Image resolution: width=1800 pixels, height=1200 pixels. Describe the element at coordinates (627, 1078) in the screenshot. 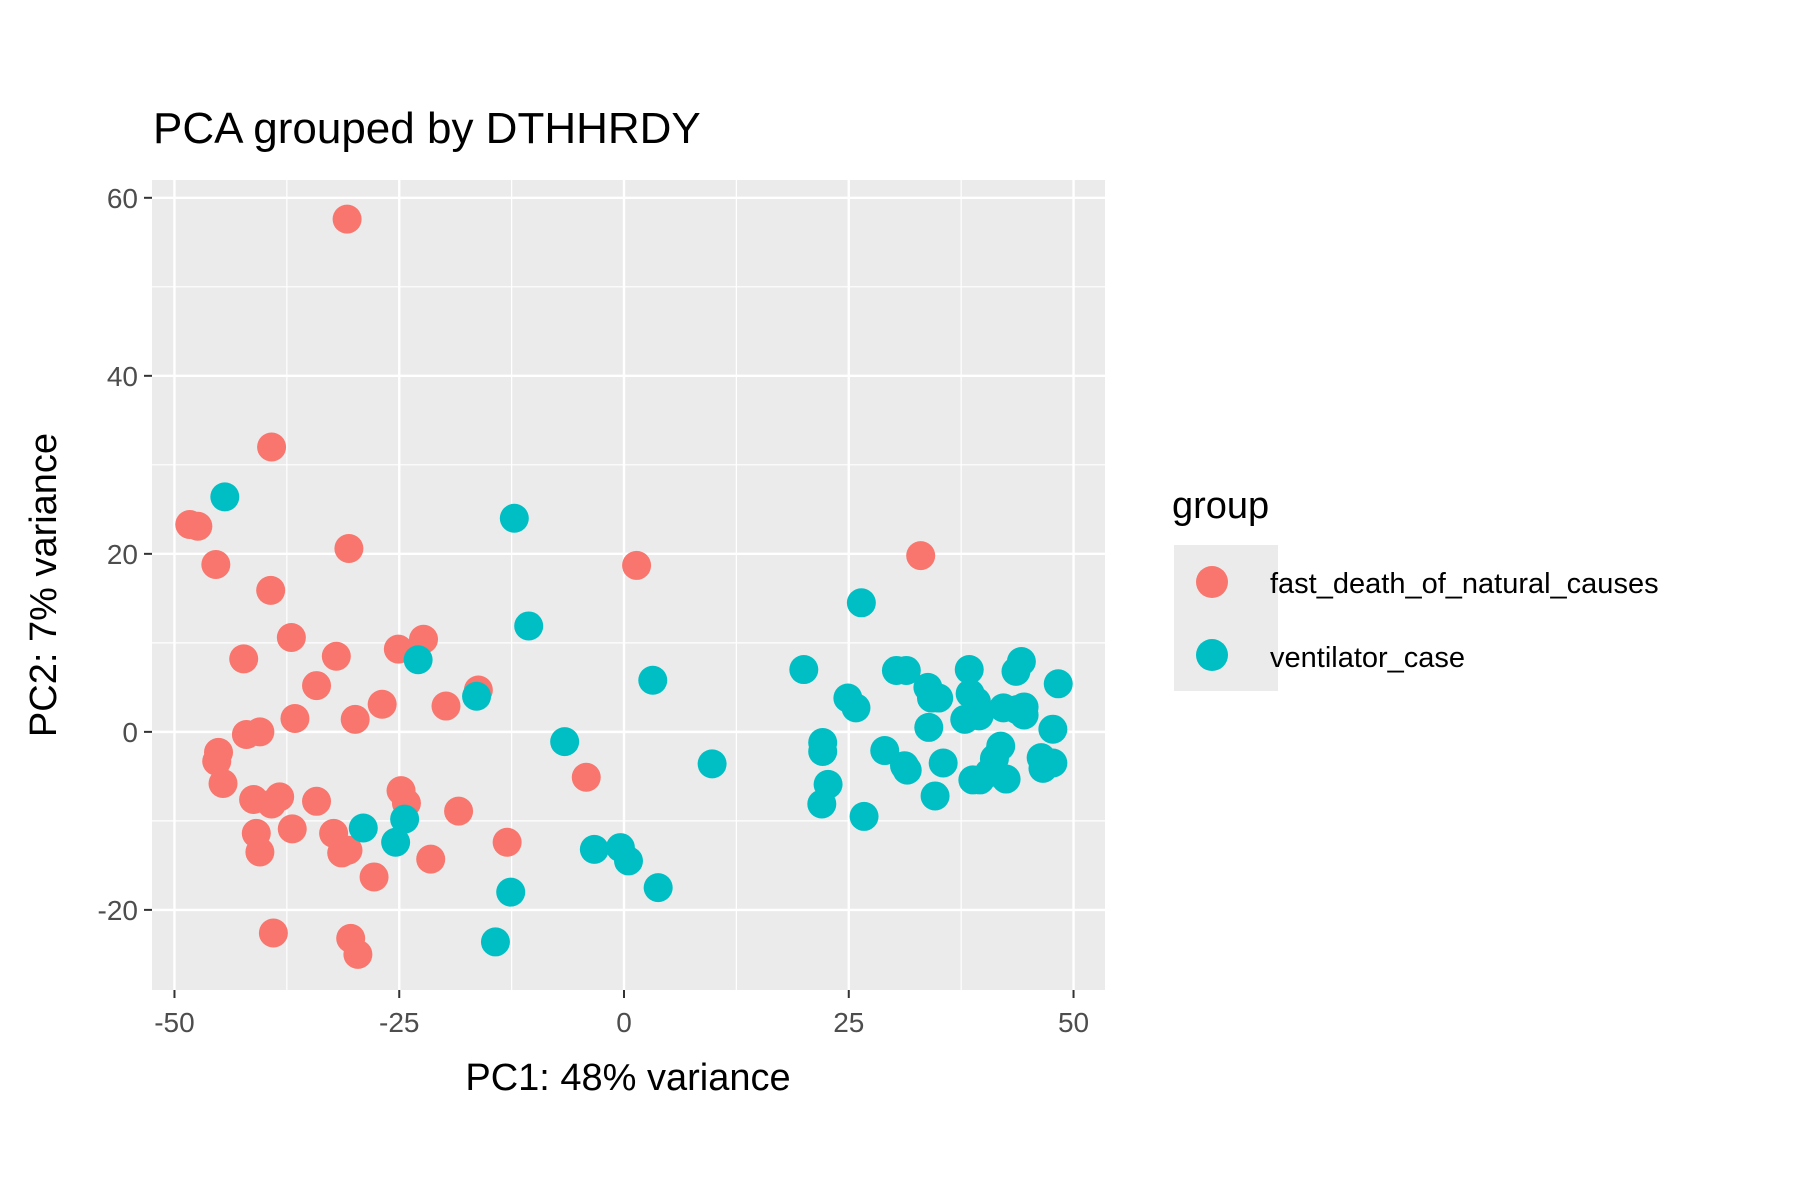

I see `x-axis-title: PC1: 48% variance` at that location.